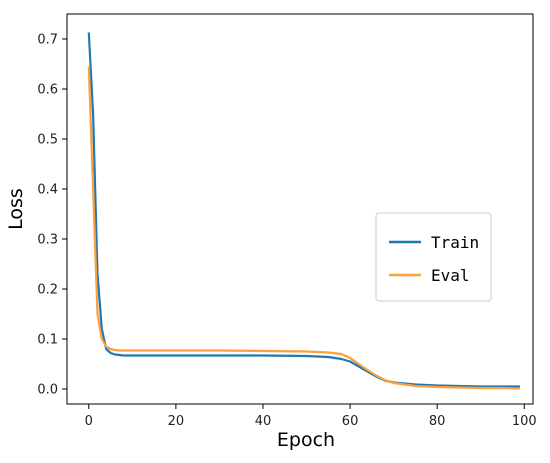 The height and width of the screenshot is (463, 550). I want to click on y-tick-label: 0.1, so click(47, 340).